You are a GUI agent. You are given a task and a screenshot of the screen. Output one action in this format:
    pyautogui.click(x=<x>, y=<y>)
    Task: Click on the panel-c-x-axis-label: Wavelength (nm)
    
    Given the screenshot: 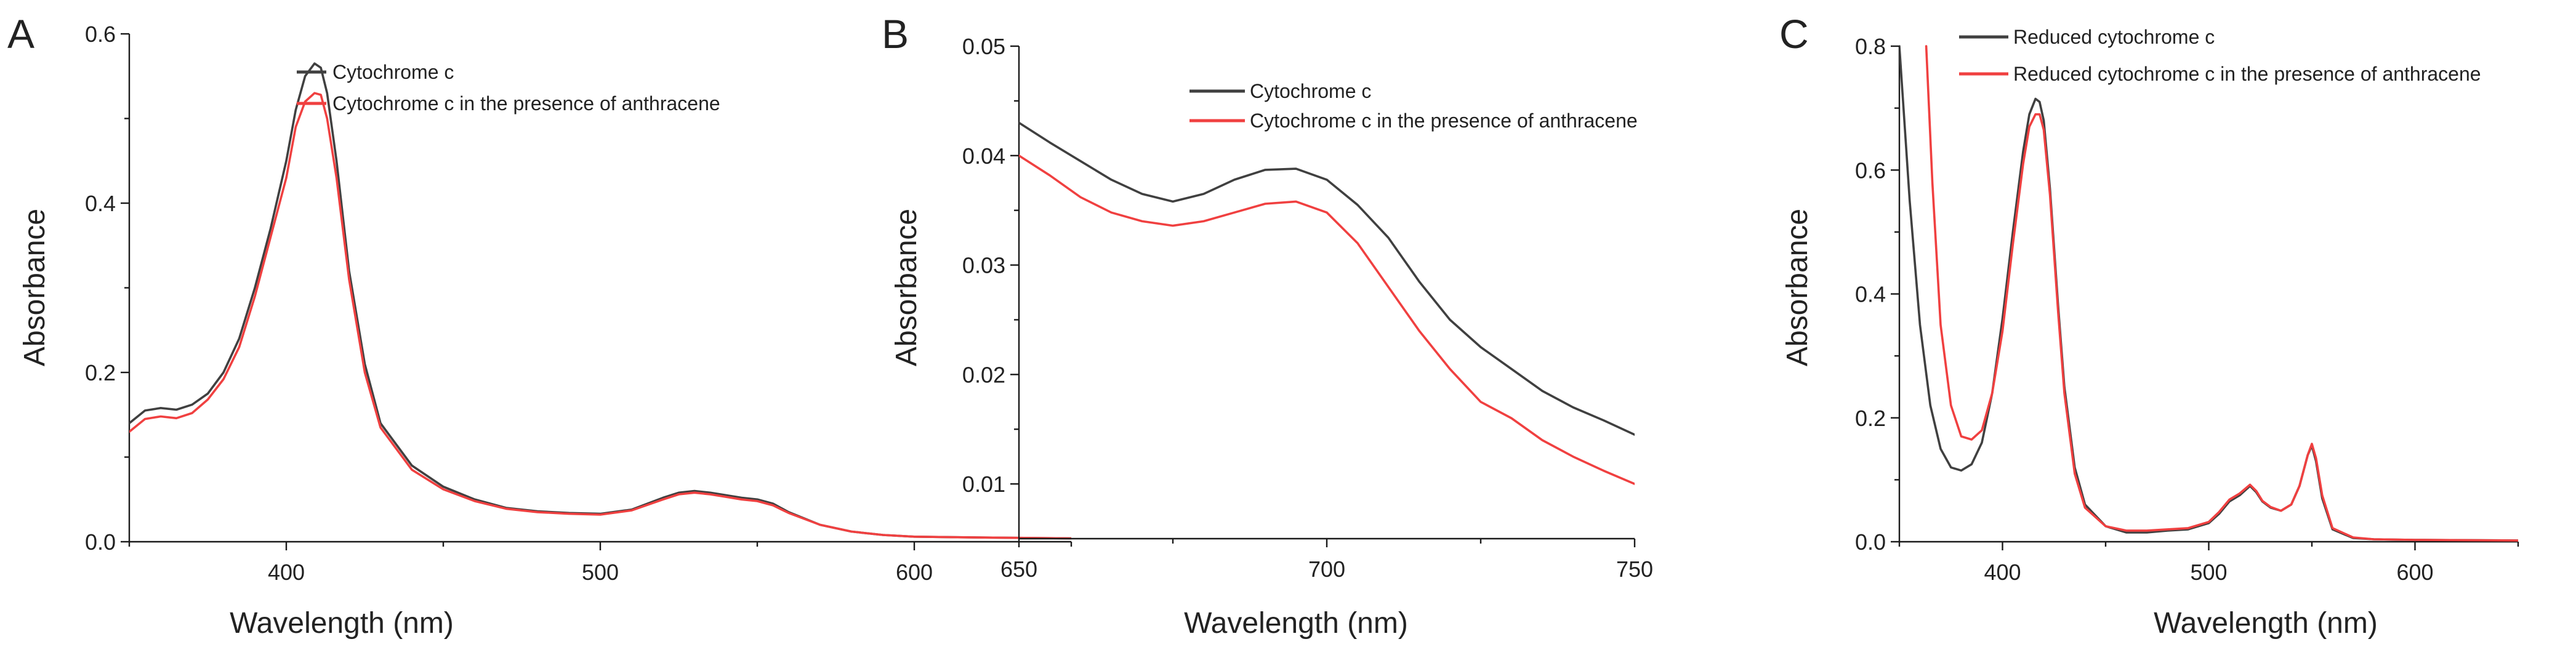 What is the action you would take?
    pyautogui.click(x=2266, y=623)
    